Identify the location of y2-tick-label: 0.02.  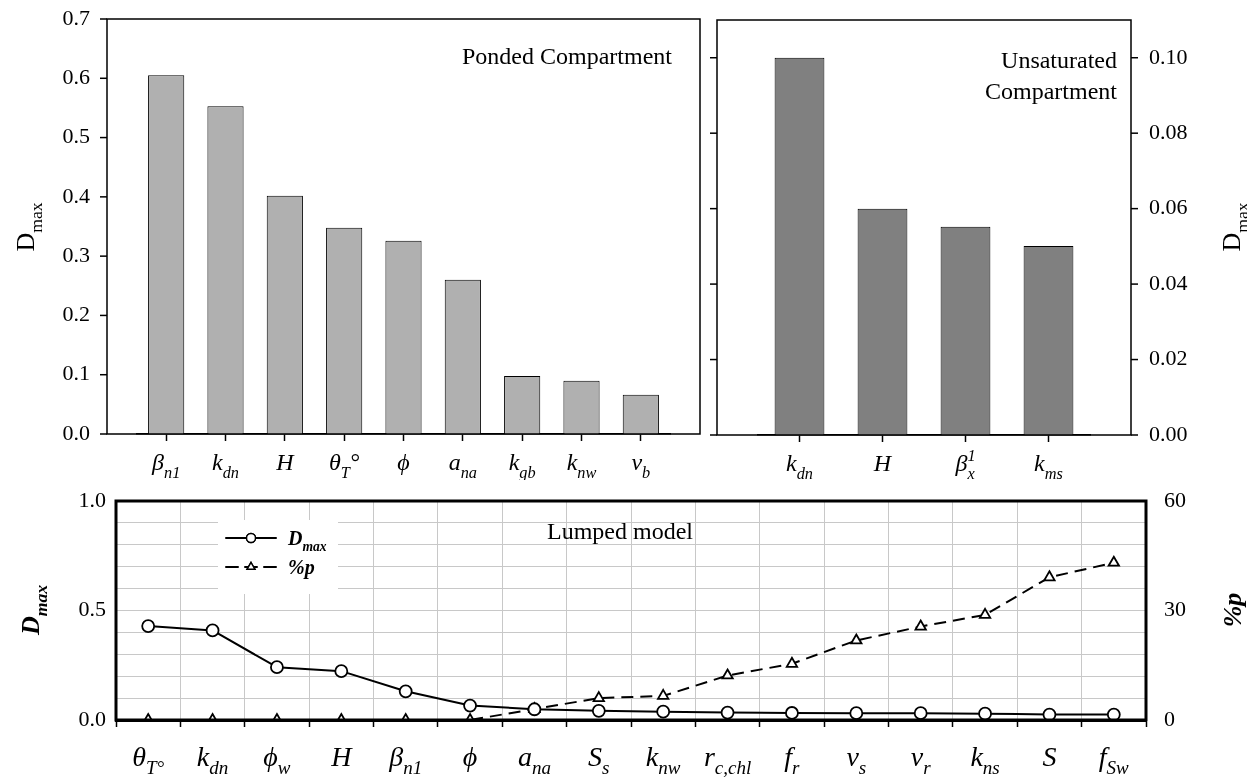
(1168, 358).